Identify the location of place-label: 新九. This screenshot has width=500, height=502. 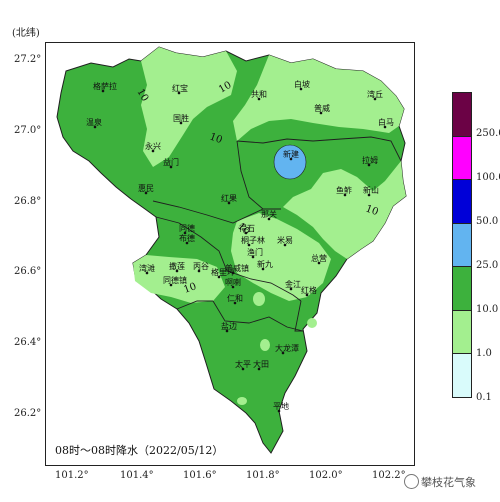
(265, 264).